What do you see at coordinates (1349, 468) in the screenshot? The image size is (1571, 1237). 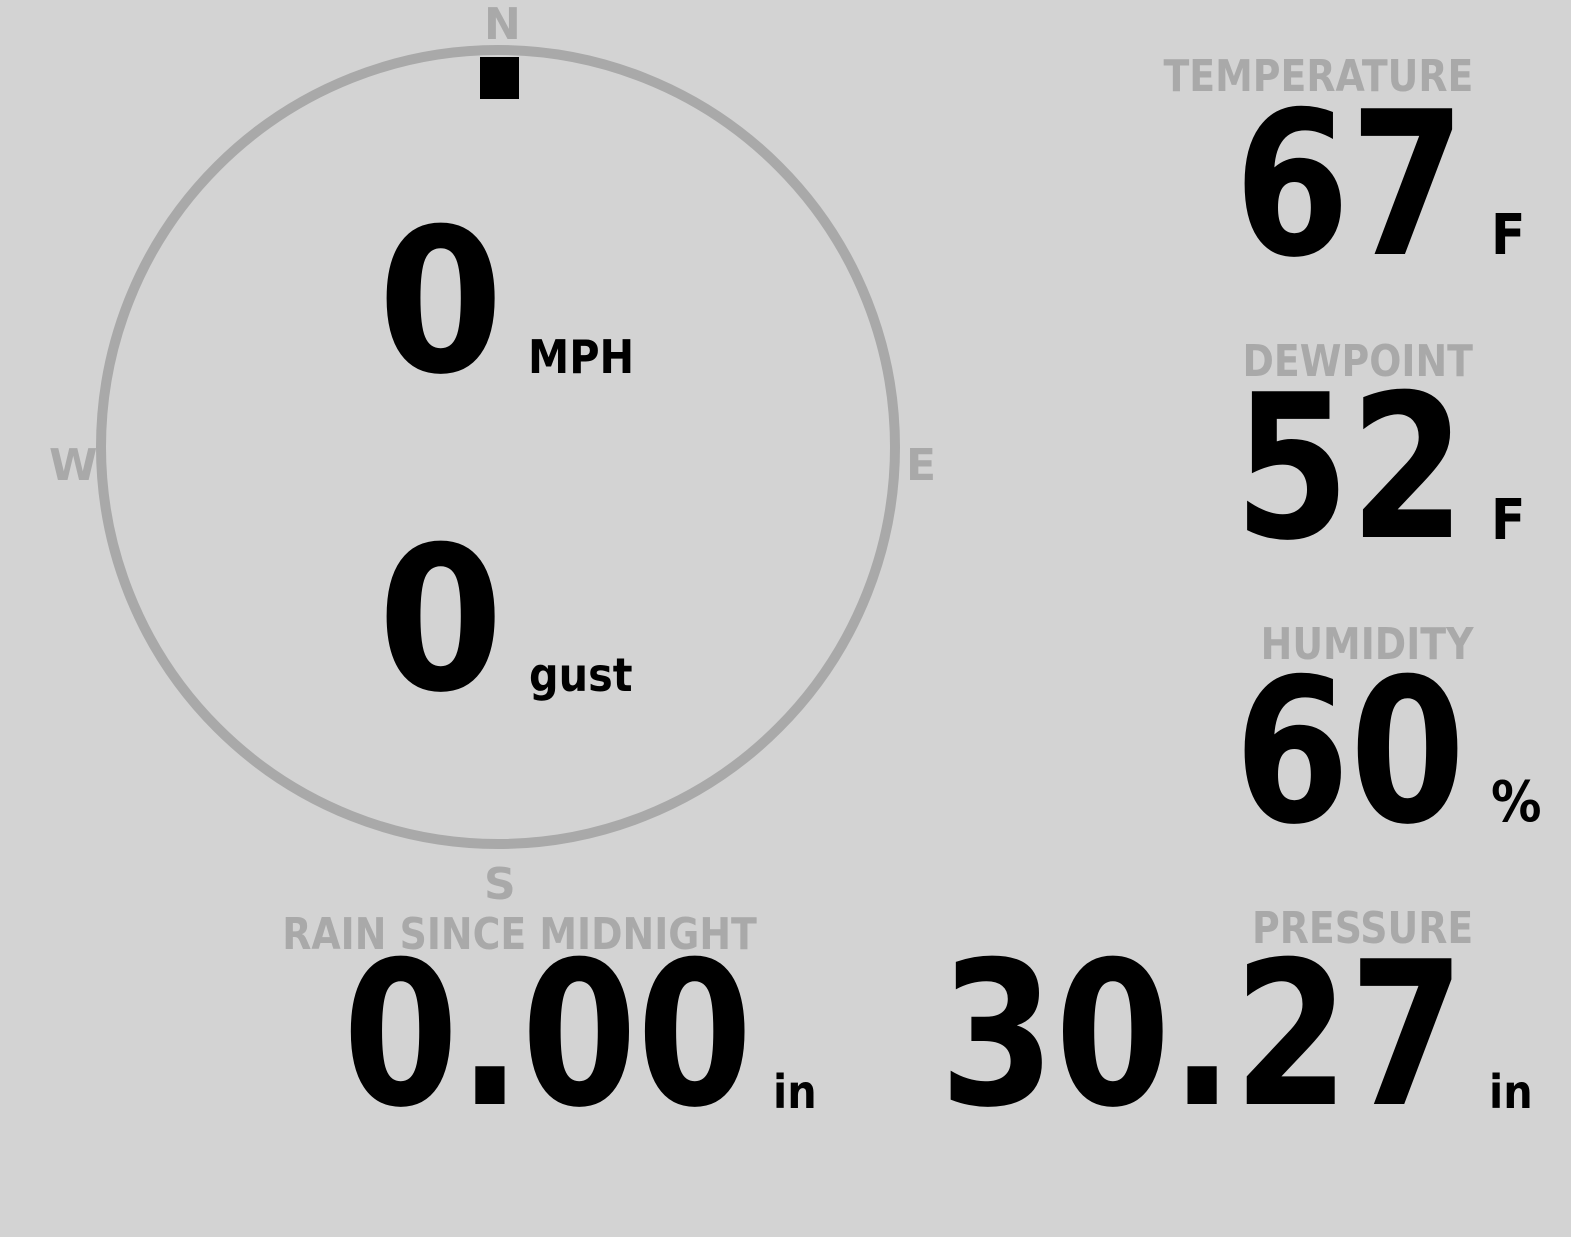 I see `dewpoint-value: 52` at bounding box center [1349, 468].